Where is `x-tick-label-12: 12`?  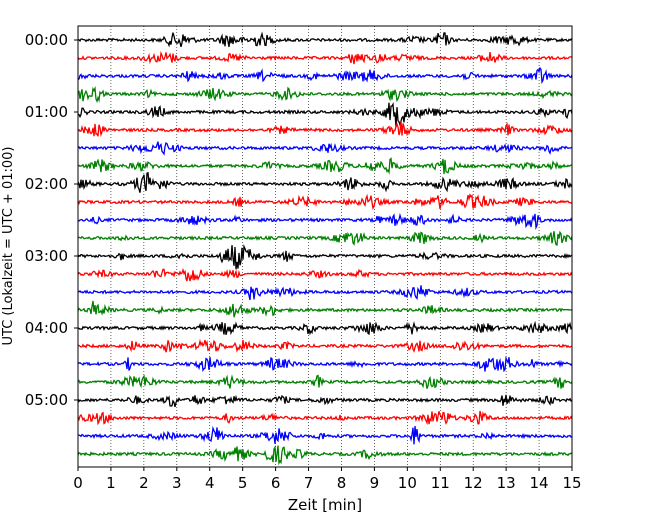 x-tick-label-12: 12 is located at coordinates (473, 483).